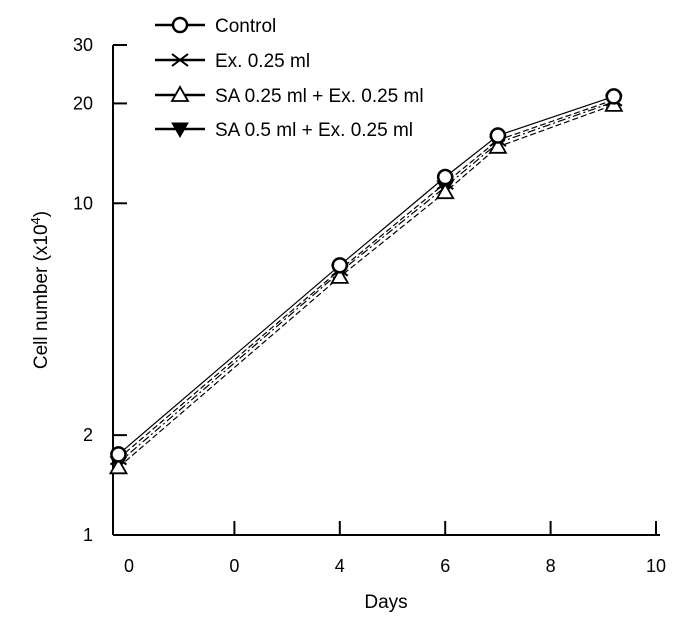 Image resolution: width=692 pixels, height=623 pixels. I want to click on x-tick-label: 6, so click(445, 566).